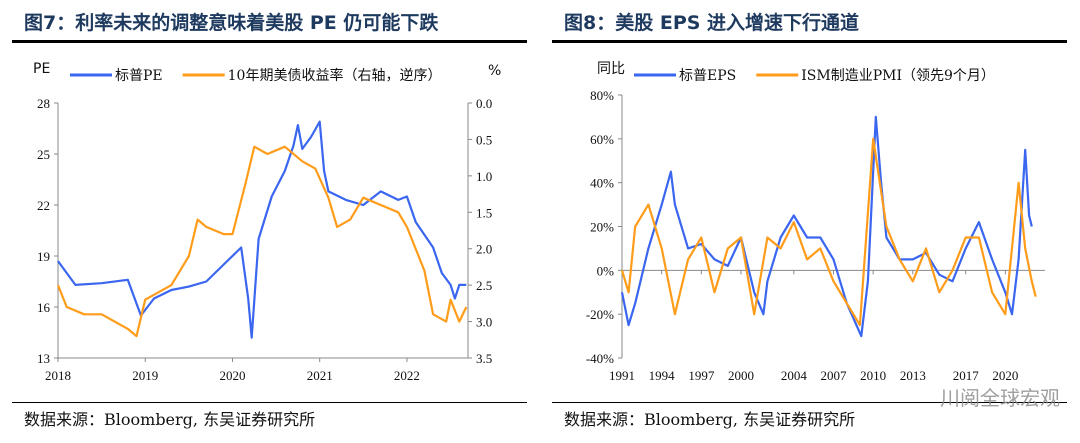 This screenshot has width=1080, height=443. Describe the element at coordinates (484, 212) in the screenshot. I see `y2-tick-label: 1.5` at that location.